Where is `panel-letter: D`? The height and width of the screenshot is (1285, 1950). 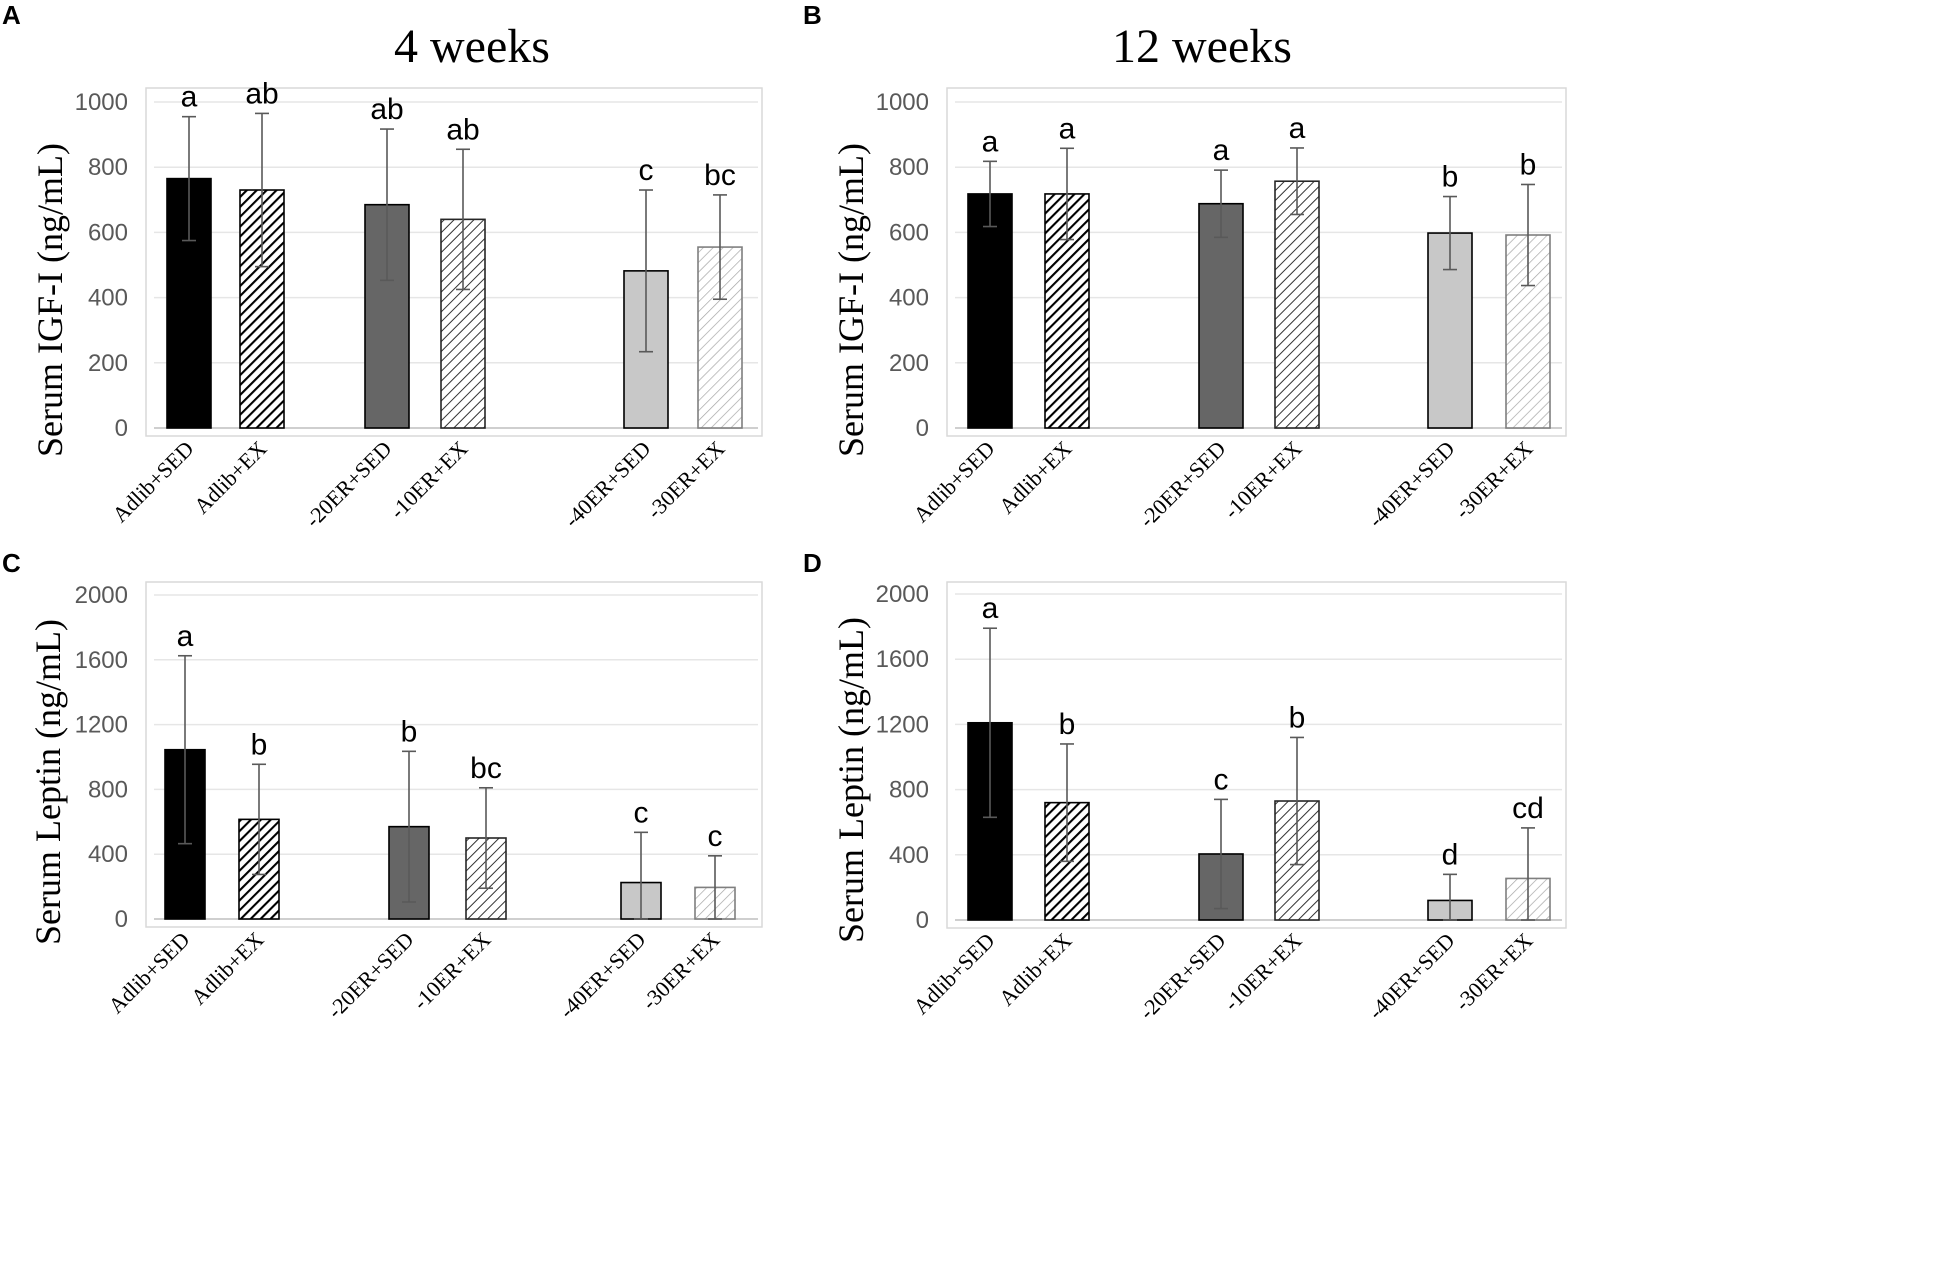 panel-letter: D is located at coordinates (812, 563).